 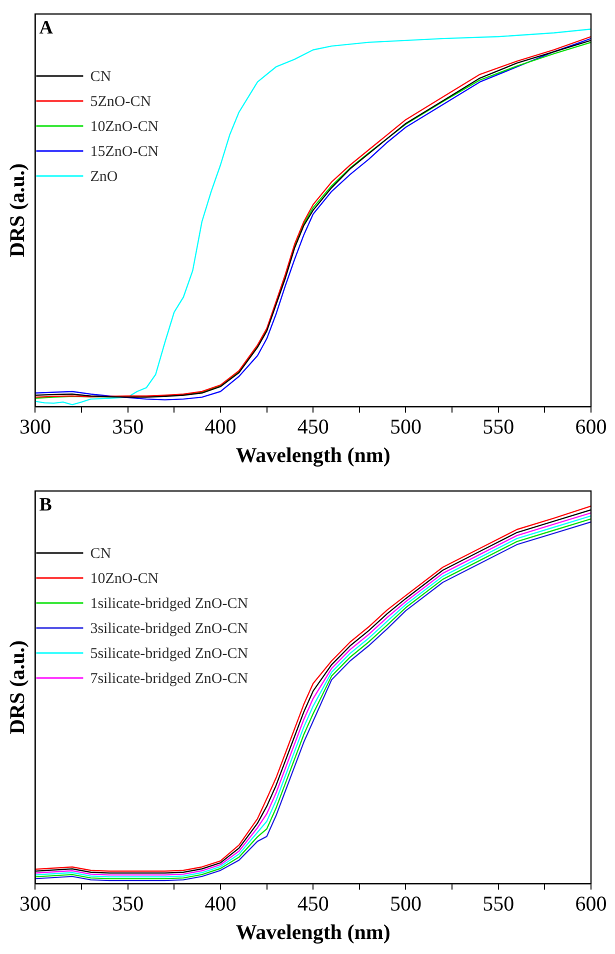 I want to click on chart-title: A, so click(x=46, y=27).